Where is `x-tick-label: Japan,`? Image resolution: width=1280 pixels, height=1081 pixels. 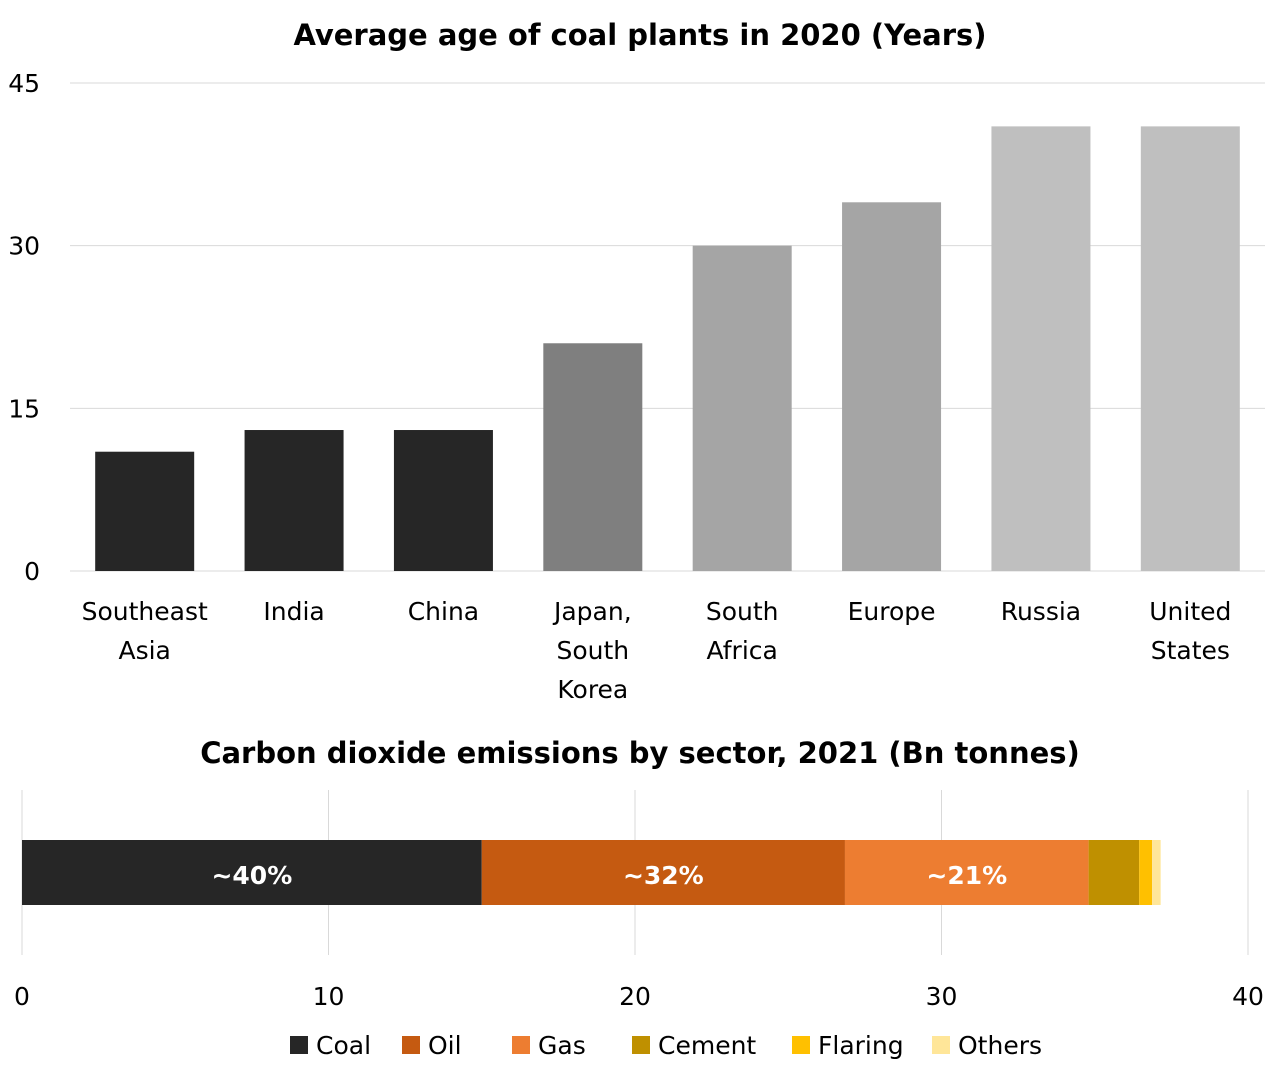
x-tick-label: Japan, is located at coordinates (592, 611).